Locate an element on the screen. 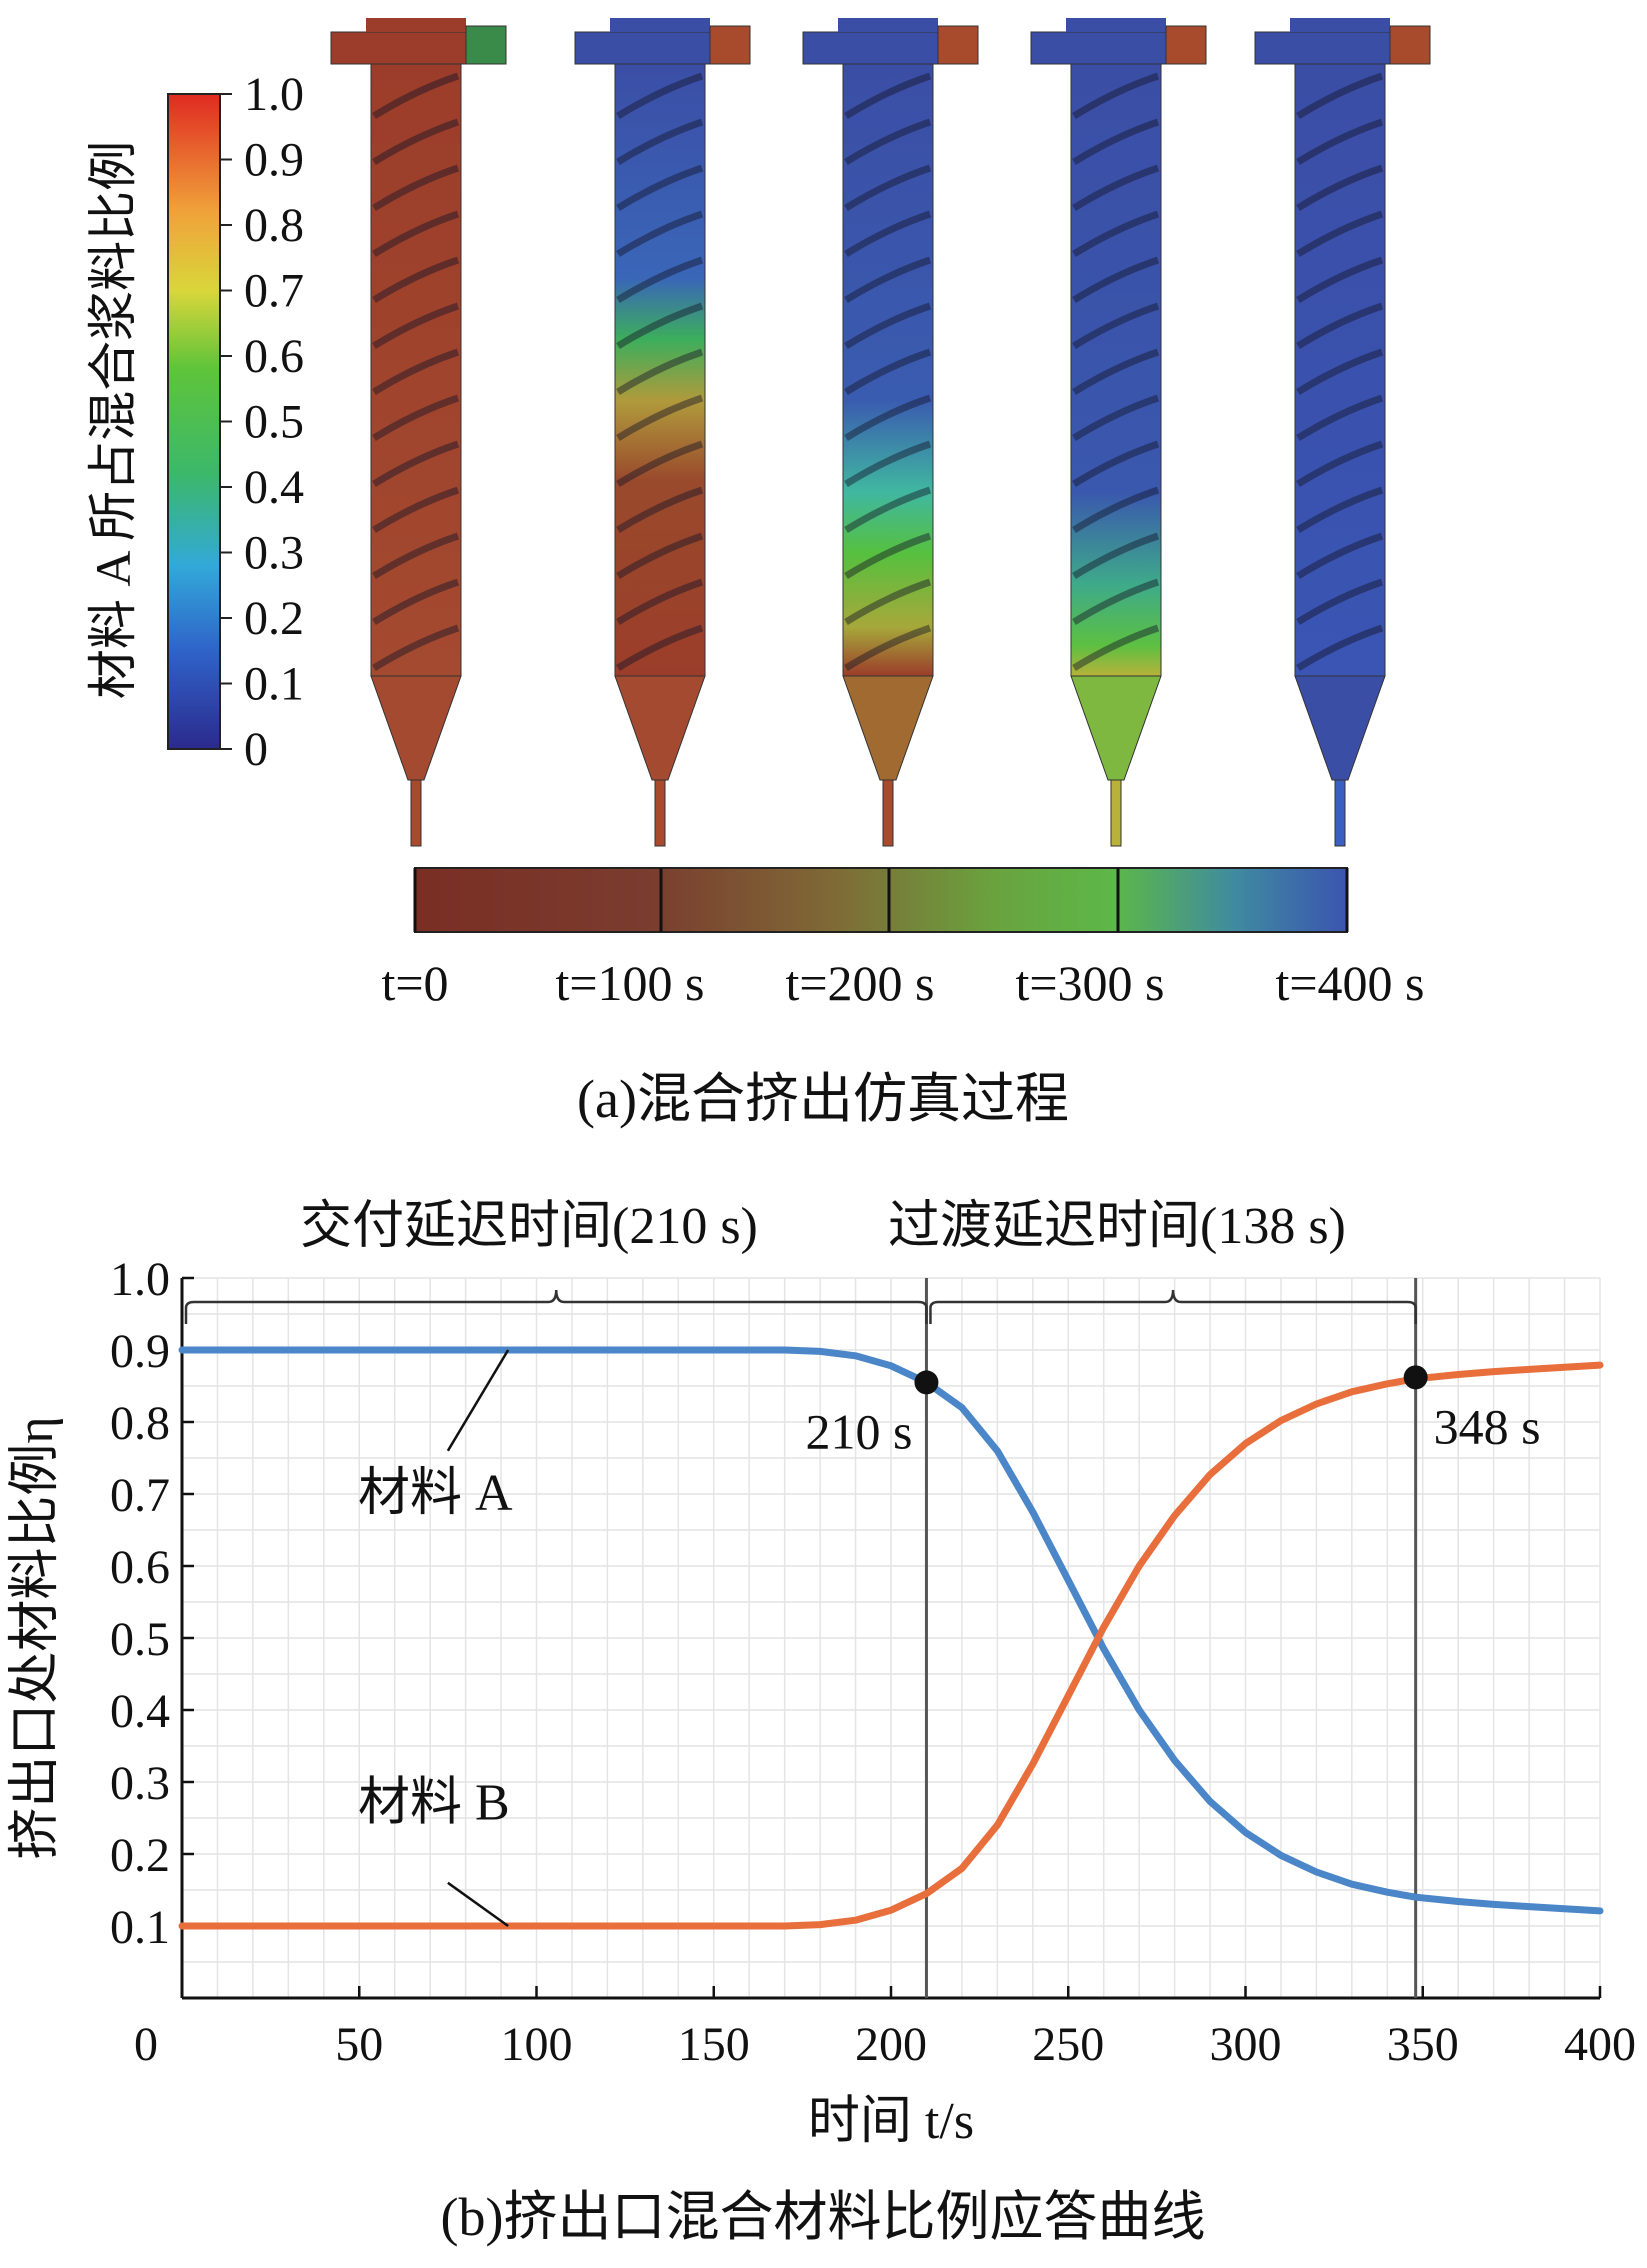 The width and height of the screenshot is (1647, 2268). y-tick-label: 0.5 is located at coordinates (140, 1639).